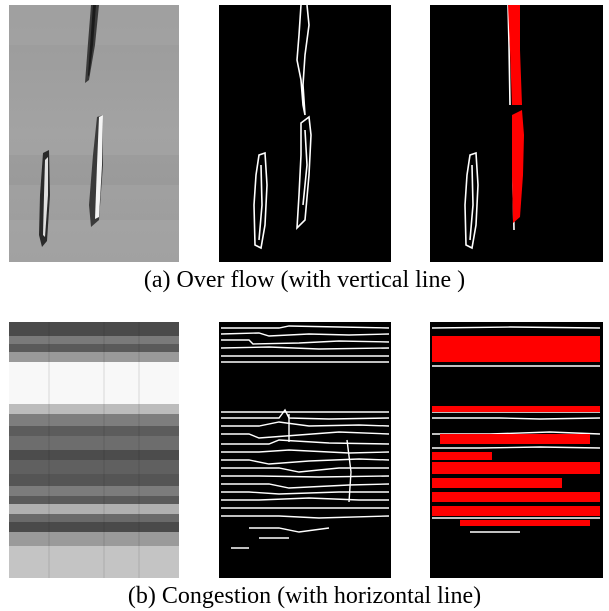 The width and height of the screenshot is (609, 611). I want to click on row-a-edge-image, so click(305, 133).